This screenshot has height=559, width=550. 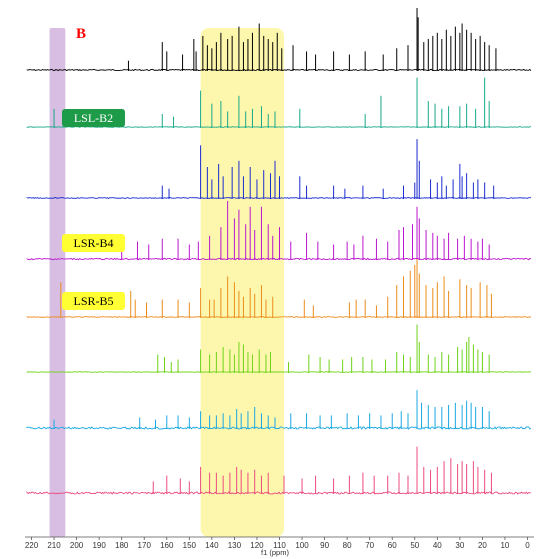 I want to click on x-tick-label-80: 80, so click(x=347, y=545).